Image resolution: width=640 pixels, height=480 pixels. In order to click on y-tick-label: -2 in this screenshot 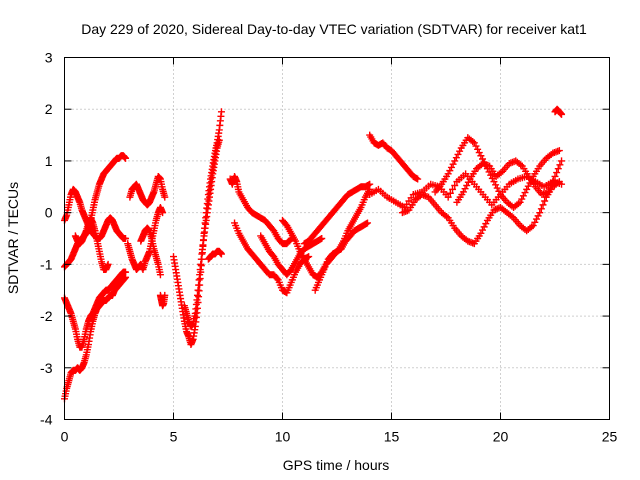, I will do `click(46, 316)`.